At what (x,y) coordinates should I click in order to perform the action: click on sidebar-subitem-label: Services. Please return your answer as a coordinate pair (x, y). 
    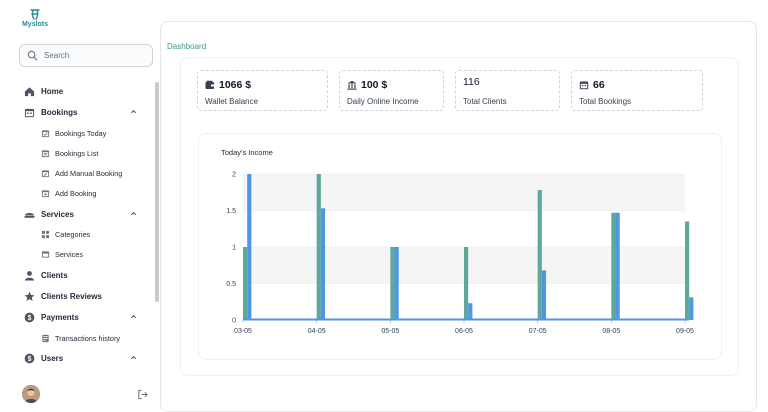
    Looking at the image, I should click on (69, 254).